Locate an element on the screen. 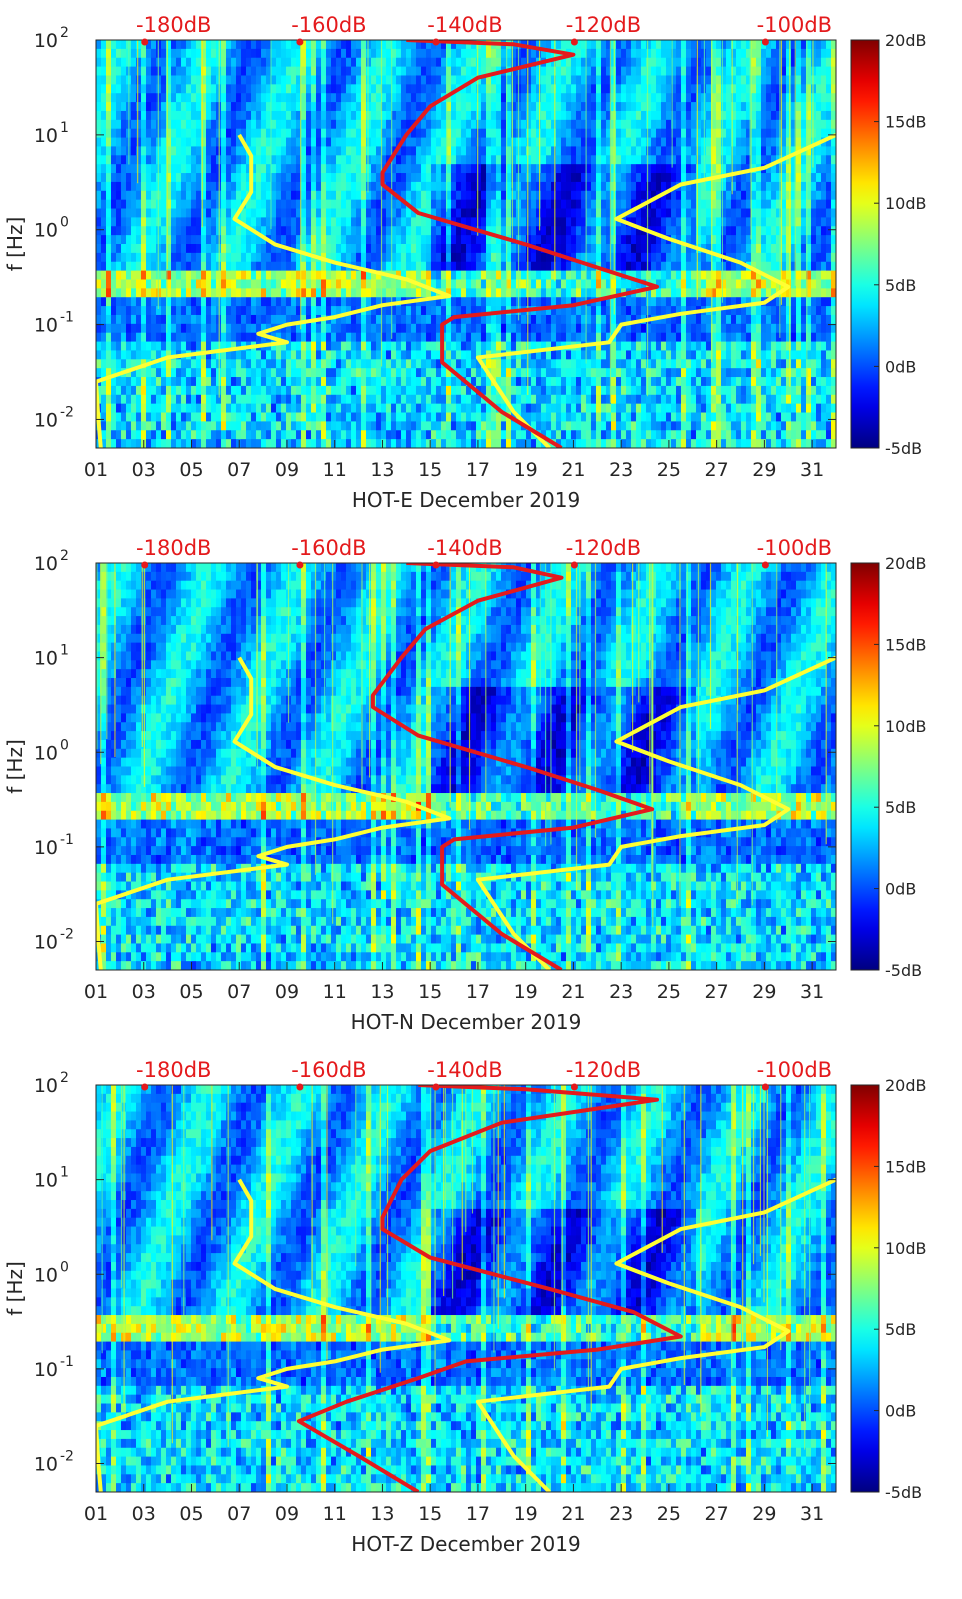 The image size is (962, 1599). x-tick-label: 21 is located at coordinates (573, 1514).